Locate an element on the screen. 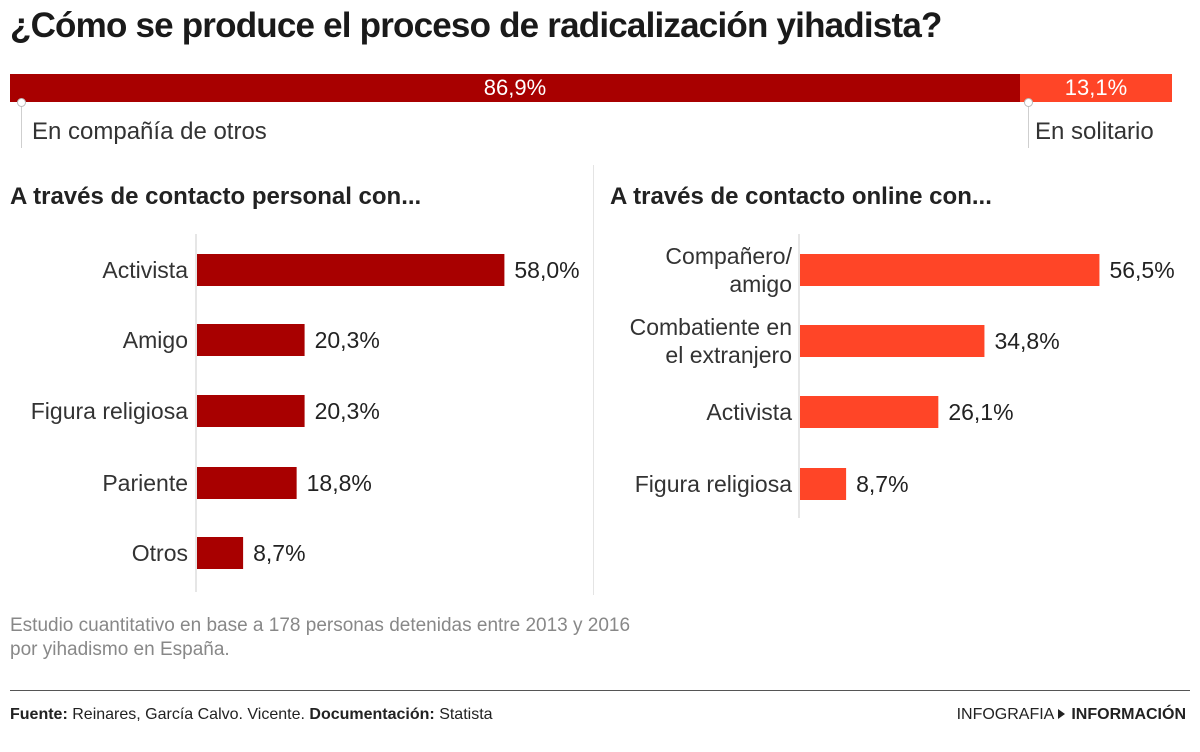 The width and height of the screenshot is (1200, 752). split-tick-right is located at coordinates (1028, 125).